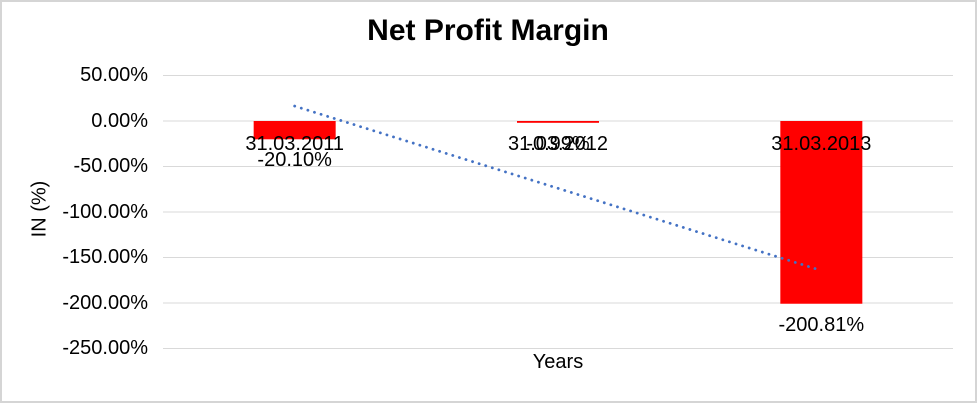 This screenshot has height=403, width=977. What do you see at coordinates (105, 348) in the screenshot?
I see `y-tick-label: -250.00%` at bounding box center [105, 348].